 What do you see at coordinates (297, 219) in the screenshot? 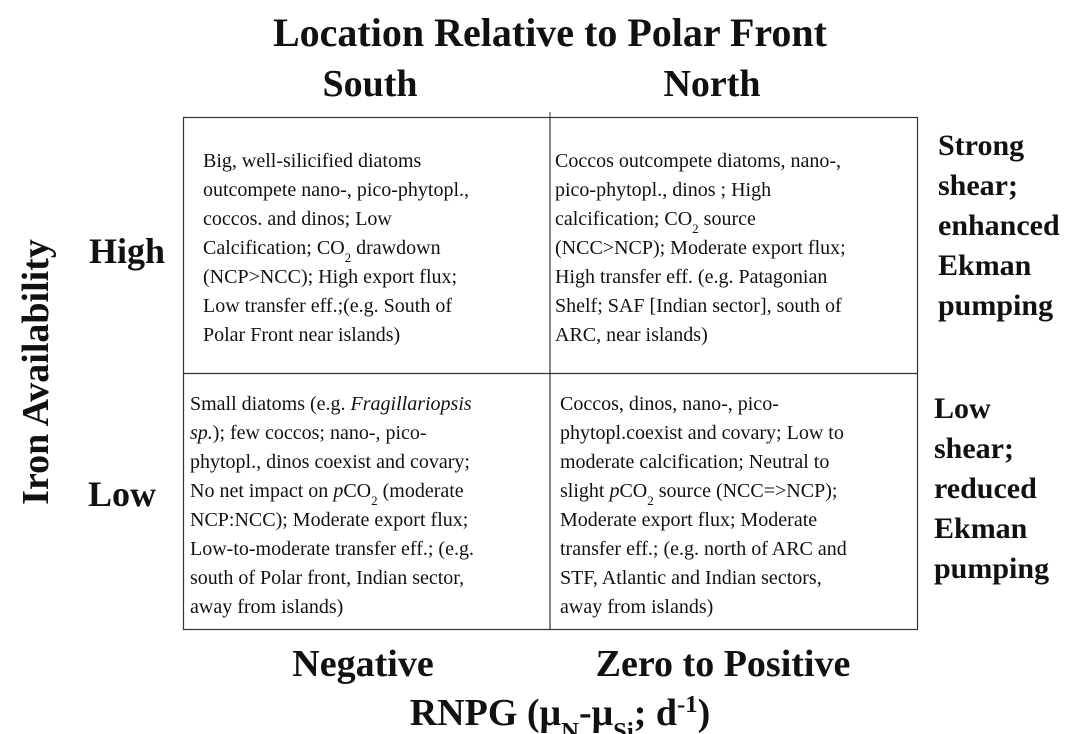
I see `text-run: coccos. and dinos; Low` at bounding box center [297, 219].